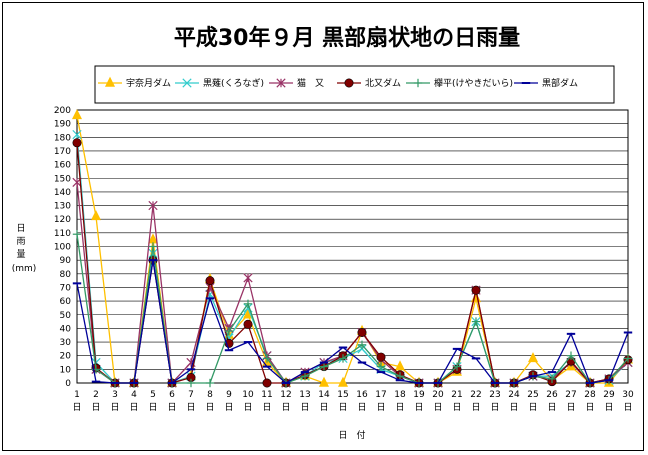 The image size is (648, 455). I want to click on legend-item: 欅平(けやきだいら), so click(459, 83).